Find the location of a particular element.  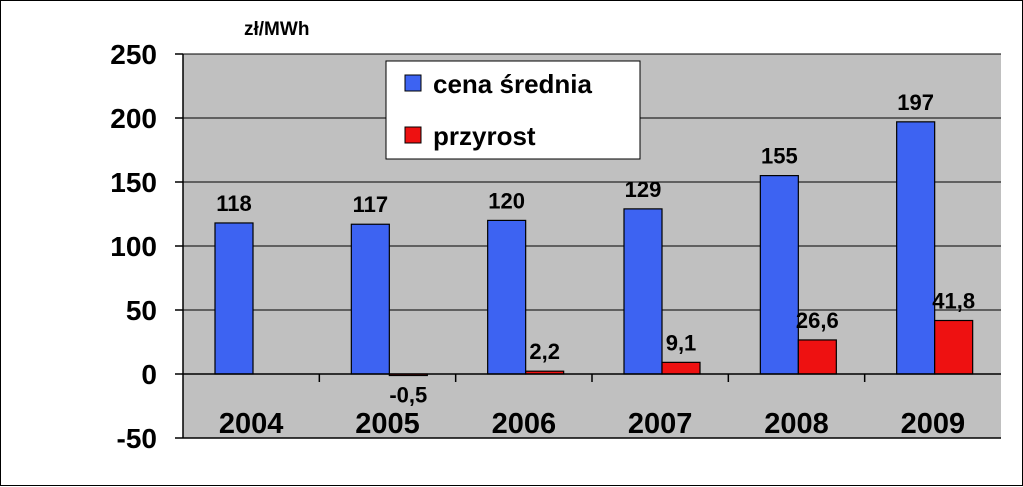

data-label-przyrost: 9,1 is located at coordinates (681, 342).